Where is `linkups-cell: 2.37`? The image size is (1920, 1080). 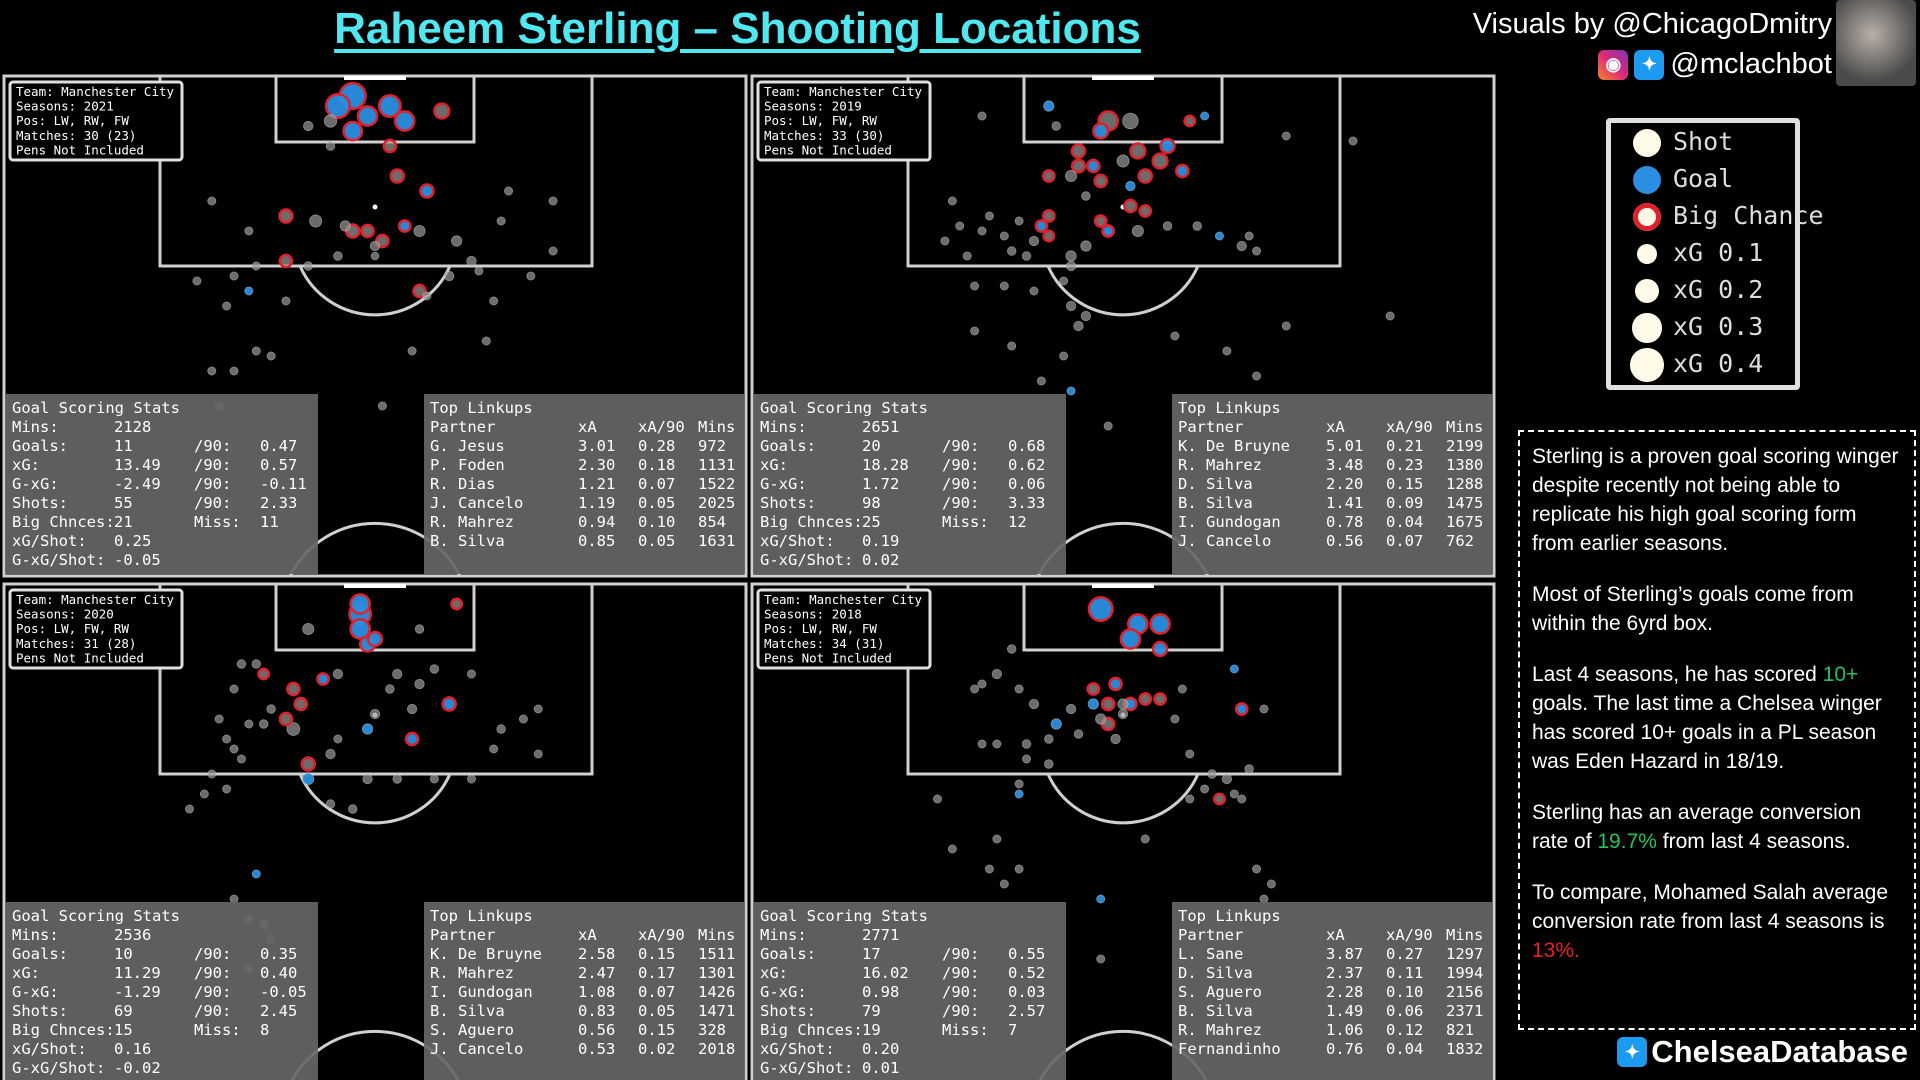
linkups-cell: 2.37 is located at coordinates (1344, 973).